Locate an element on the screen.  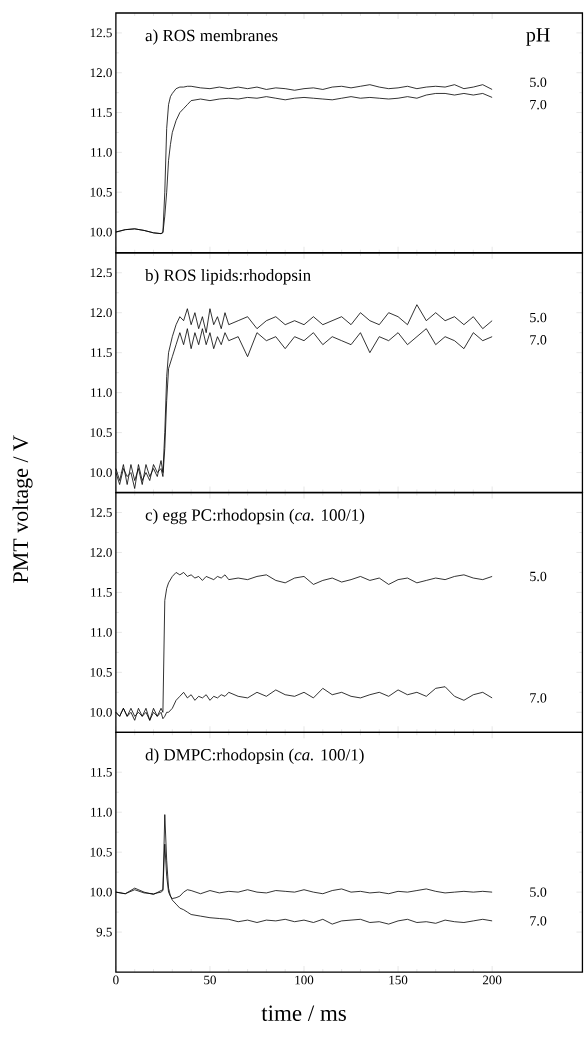
text: a) ROS membranes is located at coordinates (211, 37).